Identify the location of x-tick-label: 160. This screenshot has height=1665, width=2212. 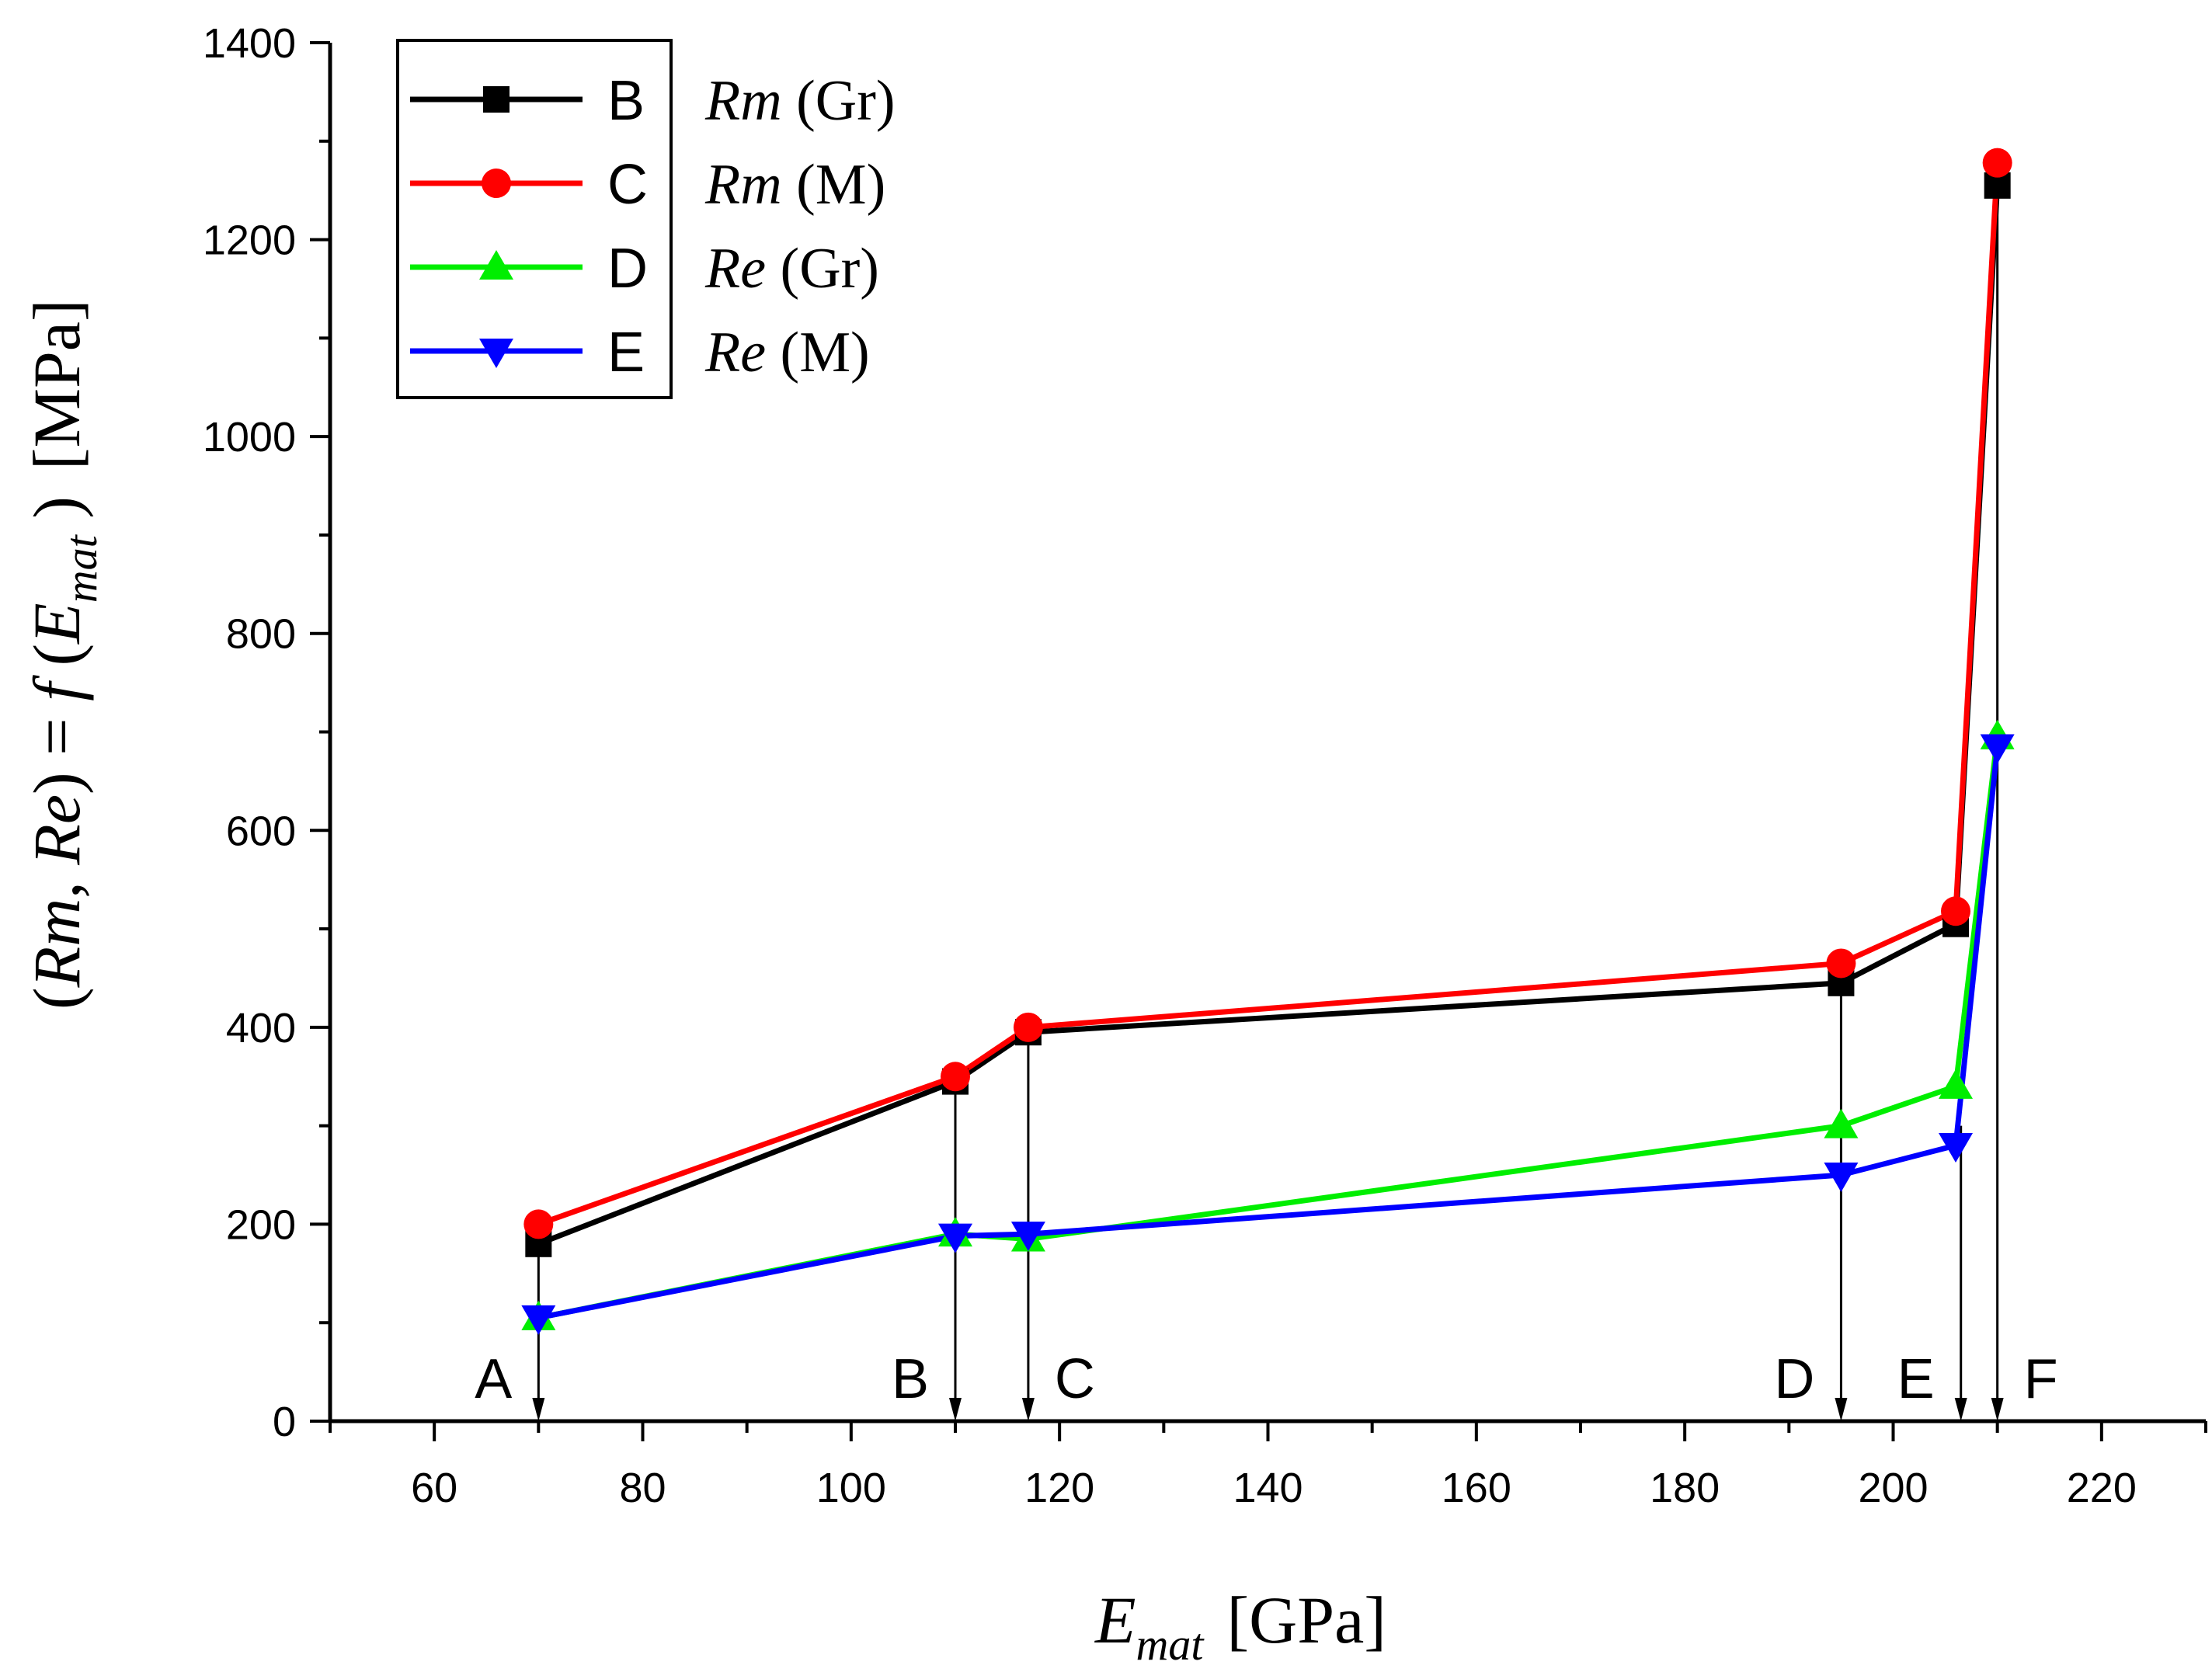
(1476, 1488).